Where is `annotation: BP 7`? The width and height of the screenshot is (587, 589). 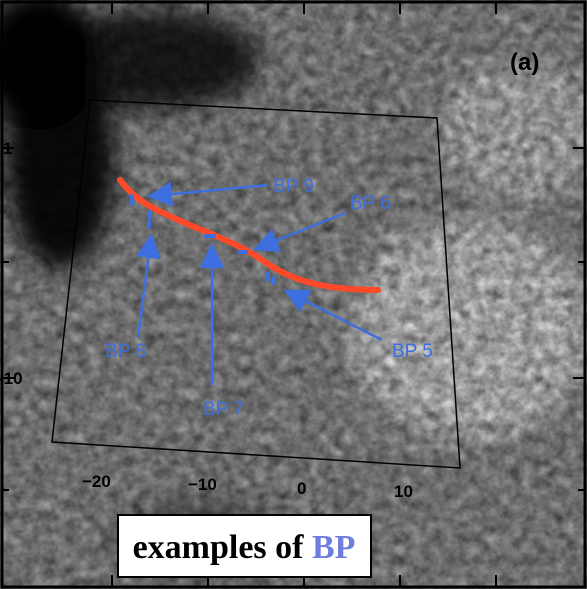
annotation: BP 7 is located at coordinates (223, 409).